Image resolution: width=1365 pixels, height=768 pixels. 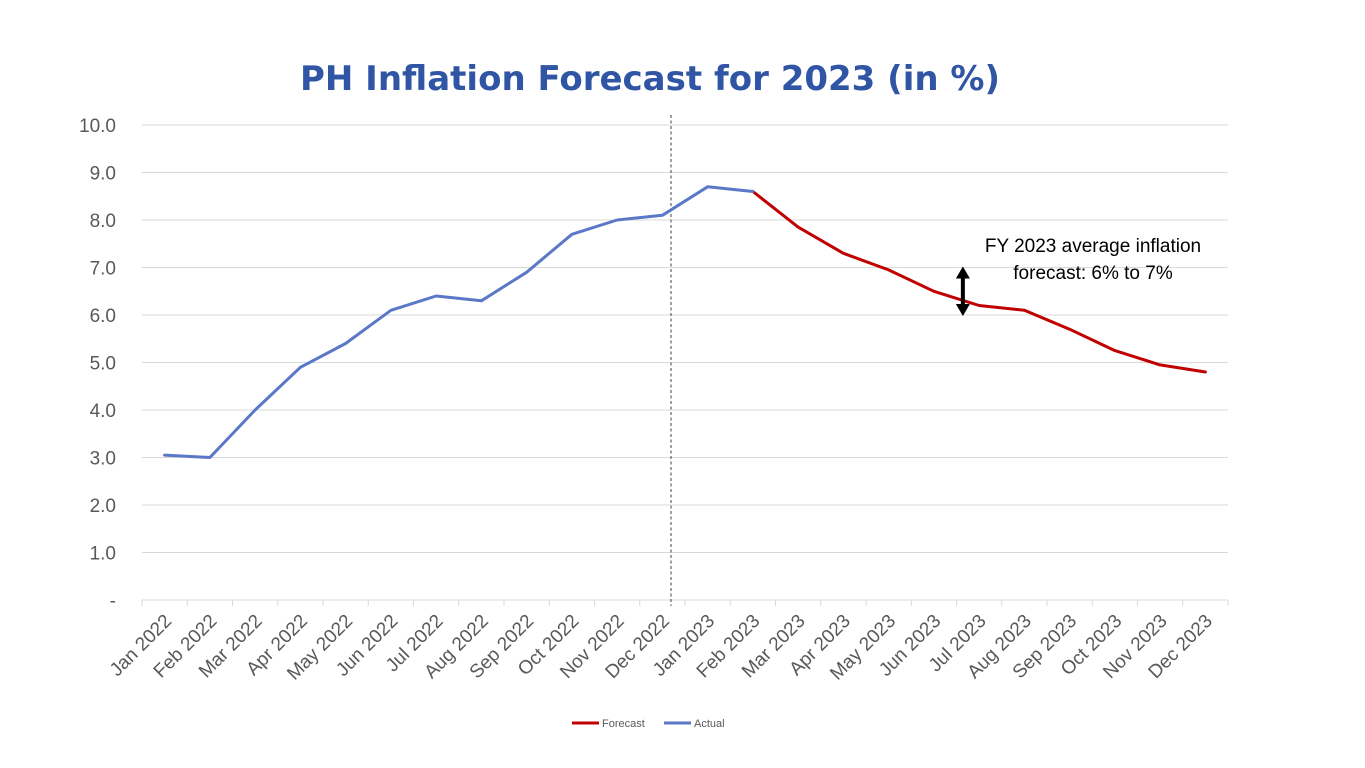 What do you see at coordinates (648, 724) in the screenshot?
I see `legend: Forecast Actual` at bounding box center [648, 724].